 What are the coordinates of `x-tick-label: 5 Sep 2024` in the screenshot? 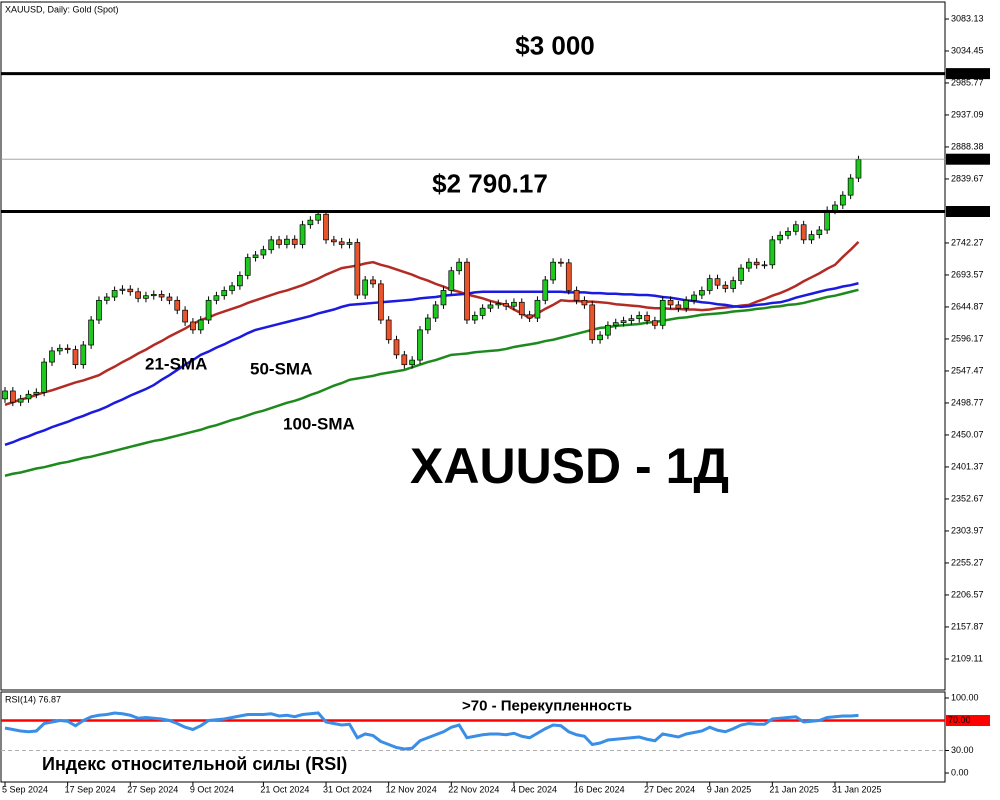 It's located at (25, 789).